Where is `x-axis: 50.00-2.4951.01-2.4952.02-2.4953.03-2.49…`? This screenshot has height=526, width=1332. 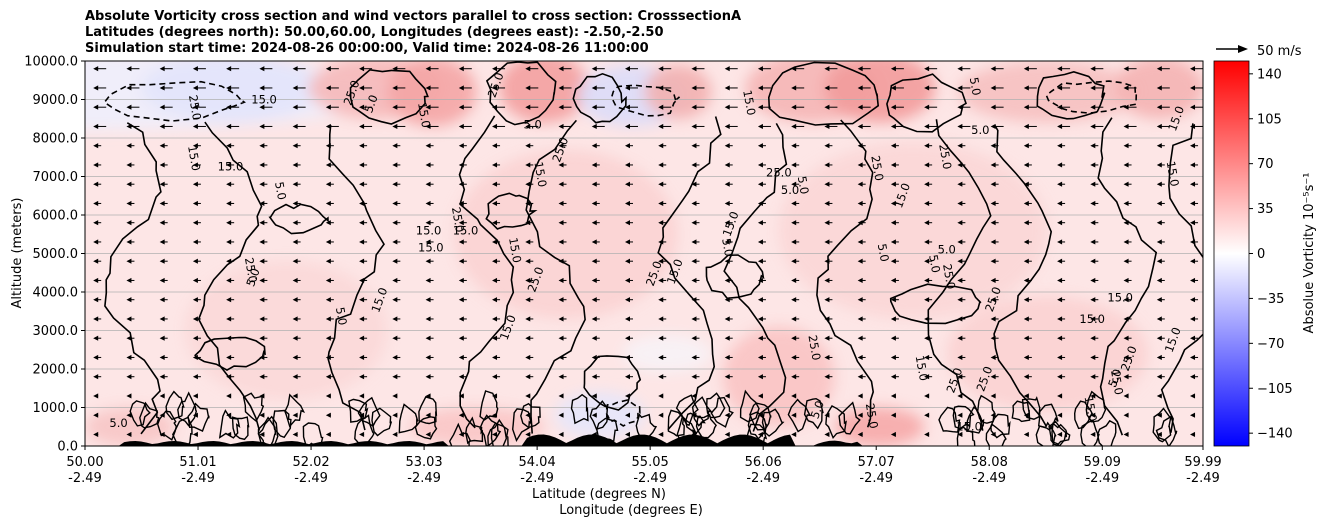 x-axis: 50.00-2.4951.01-2.4952.02-2.4953.03-2.49… is located at coordinates (643, 466).